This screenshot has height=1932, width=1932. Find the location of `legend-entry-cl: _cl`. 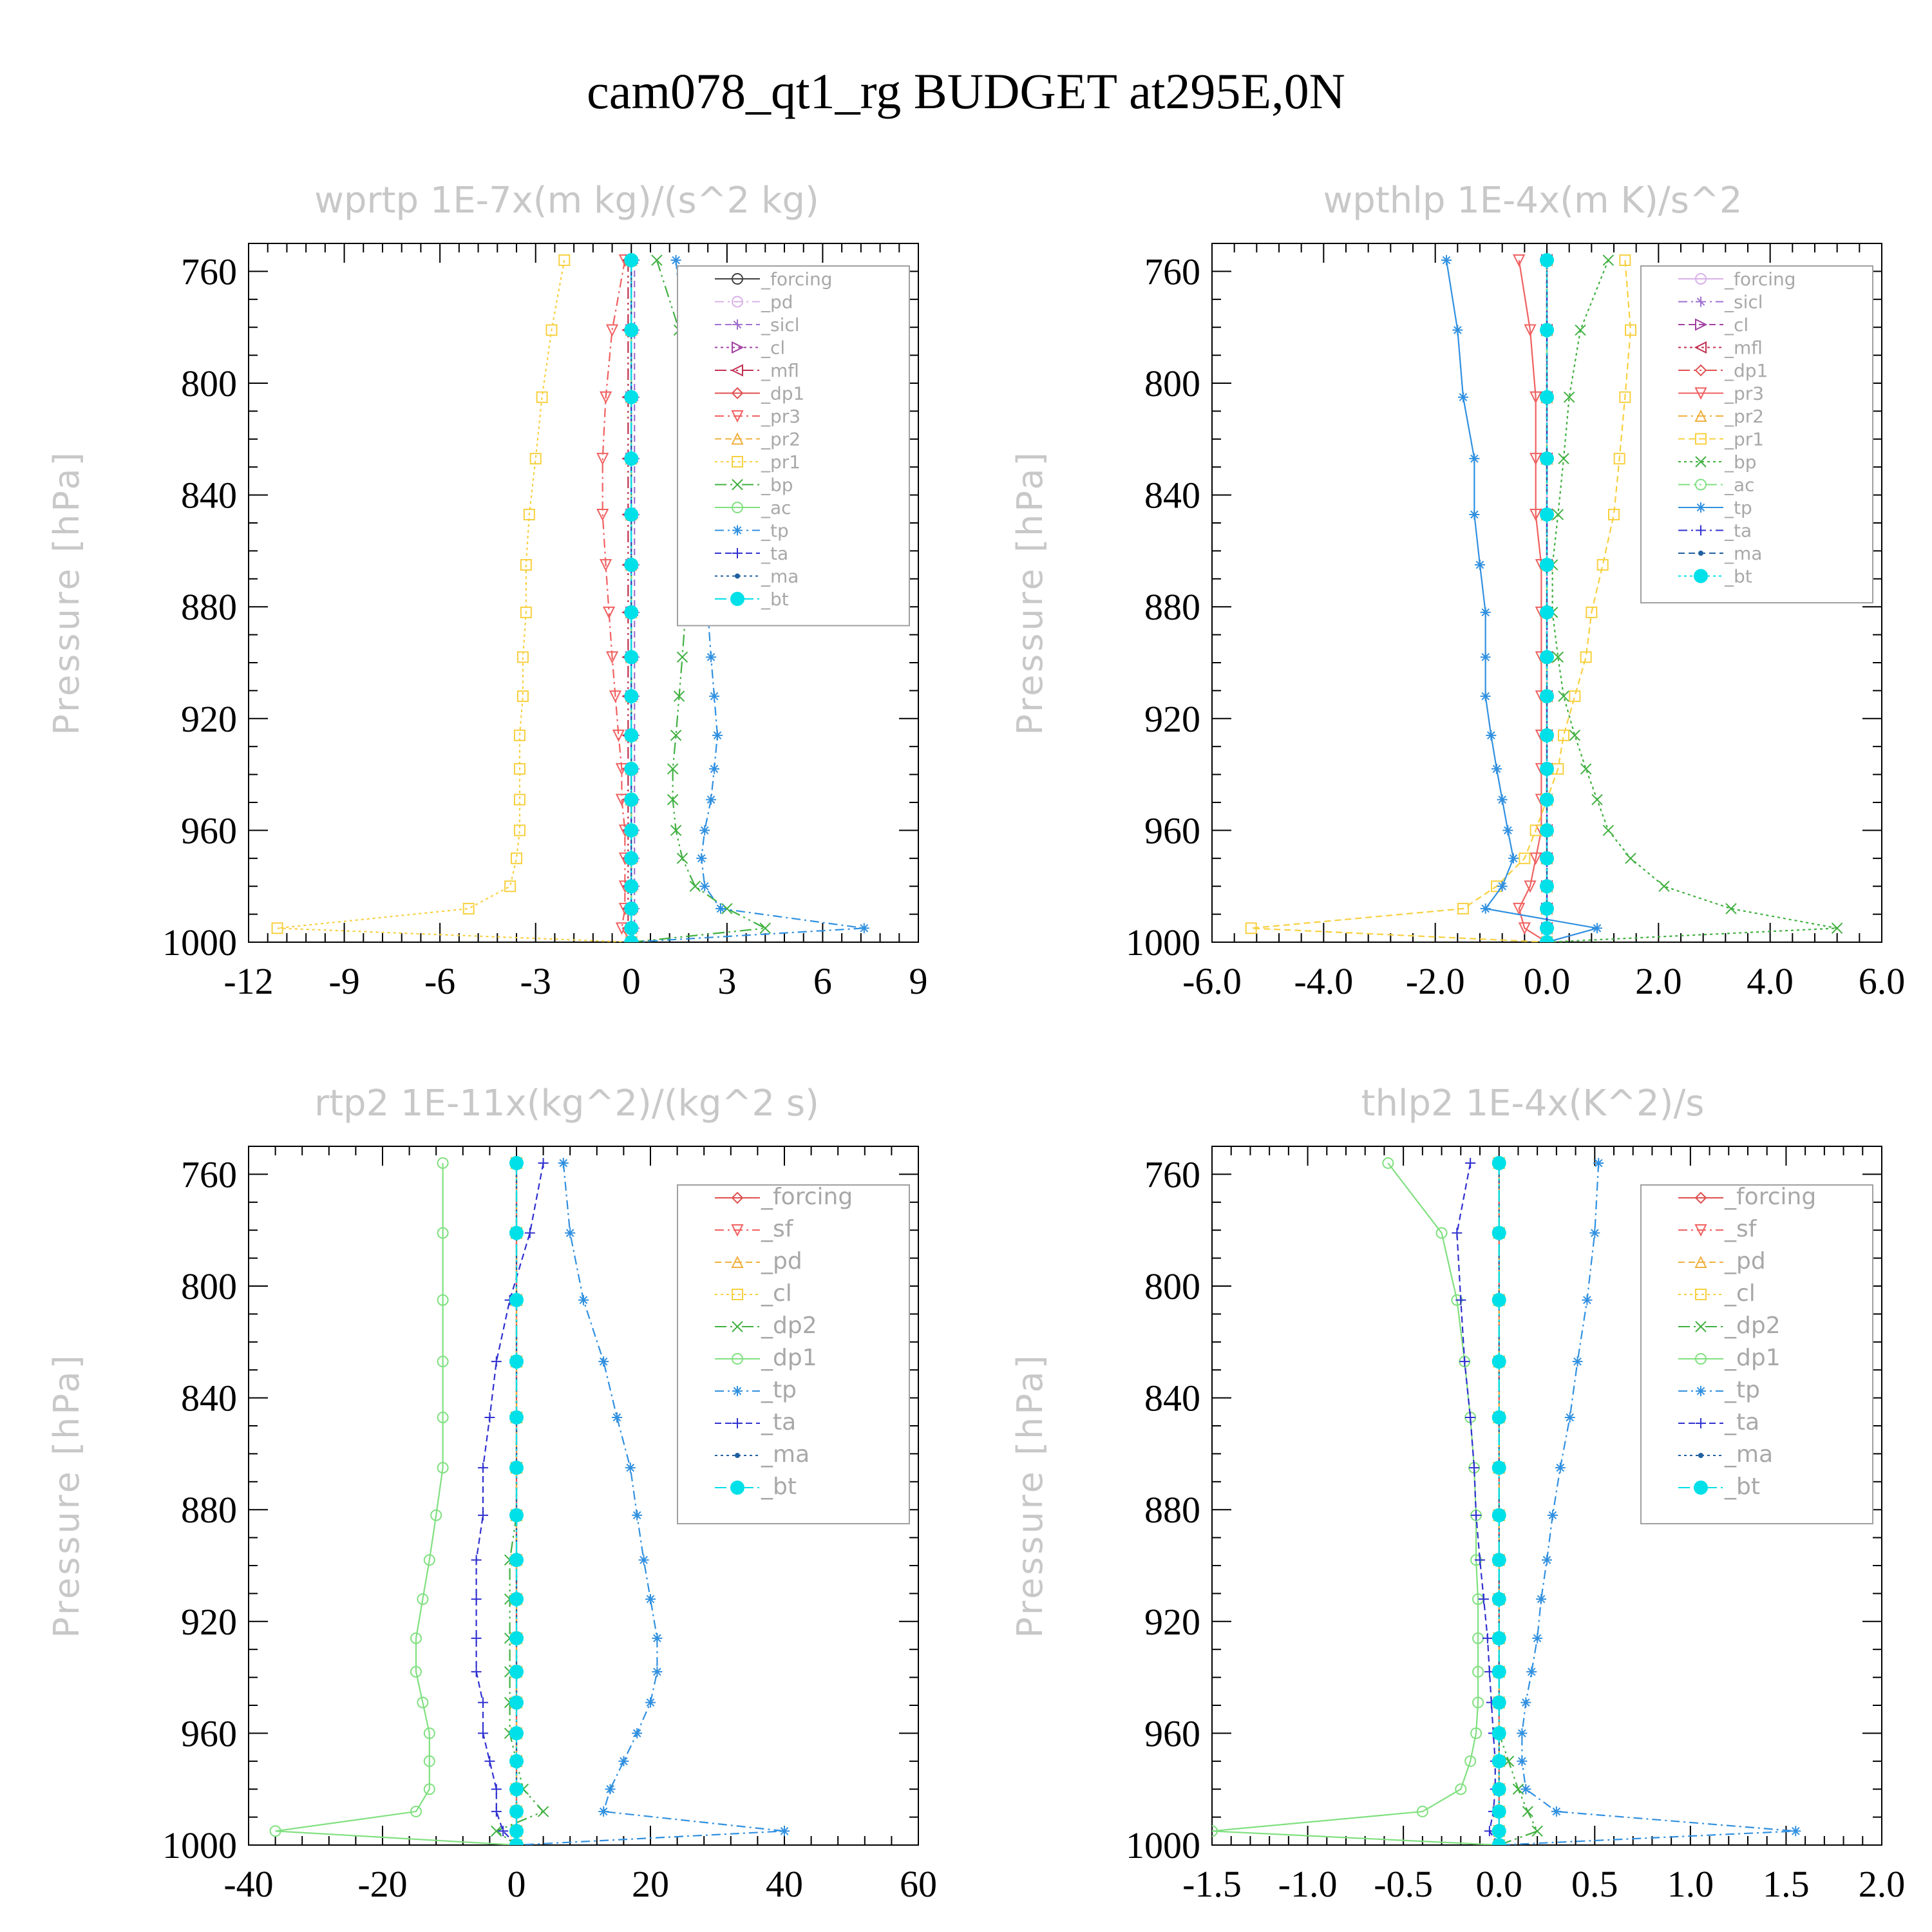

legend-entry-cl: _cl is located at coordinates (1740, 1293).